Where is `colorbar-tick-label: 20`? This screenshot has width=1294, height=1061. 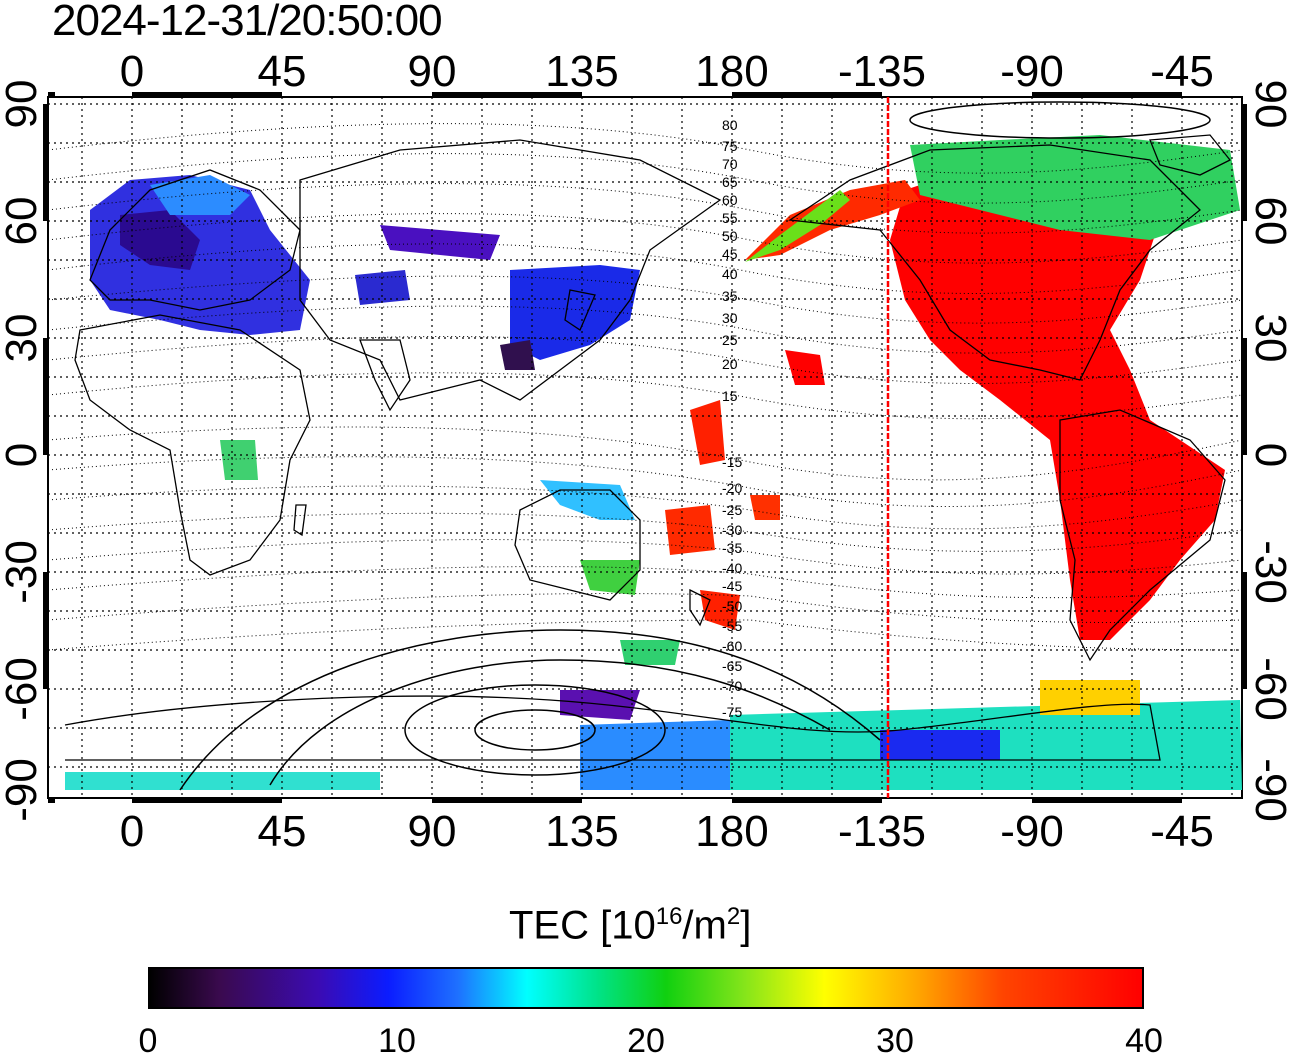
colorbar-tick-label: 20 is located at coordinates (646, 1041).